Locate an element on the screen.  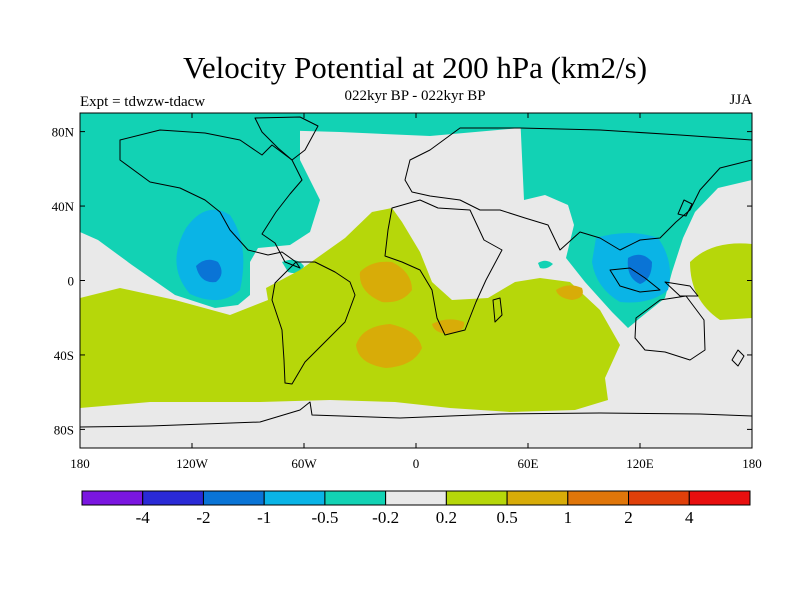
coastline-madagascar is located at coordinates (497, 310).